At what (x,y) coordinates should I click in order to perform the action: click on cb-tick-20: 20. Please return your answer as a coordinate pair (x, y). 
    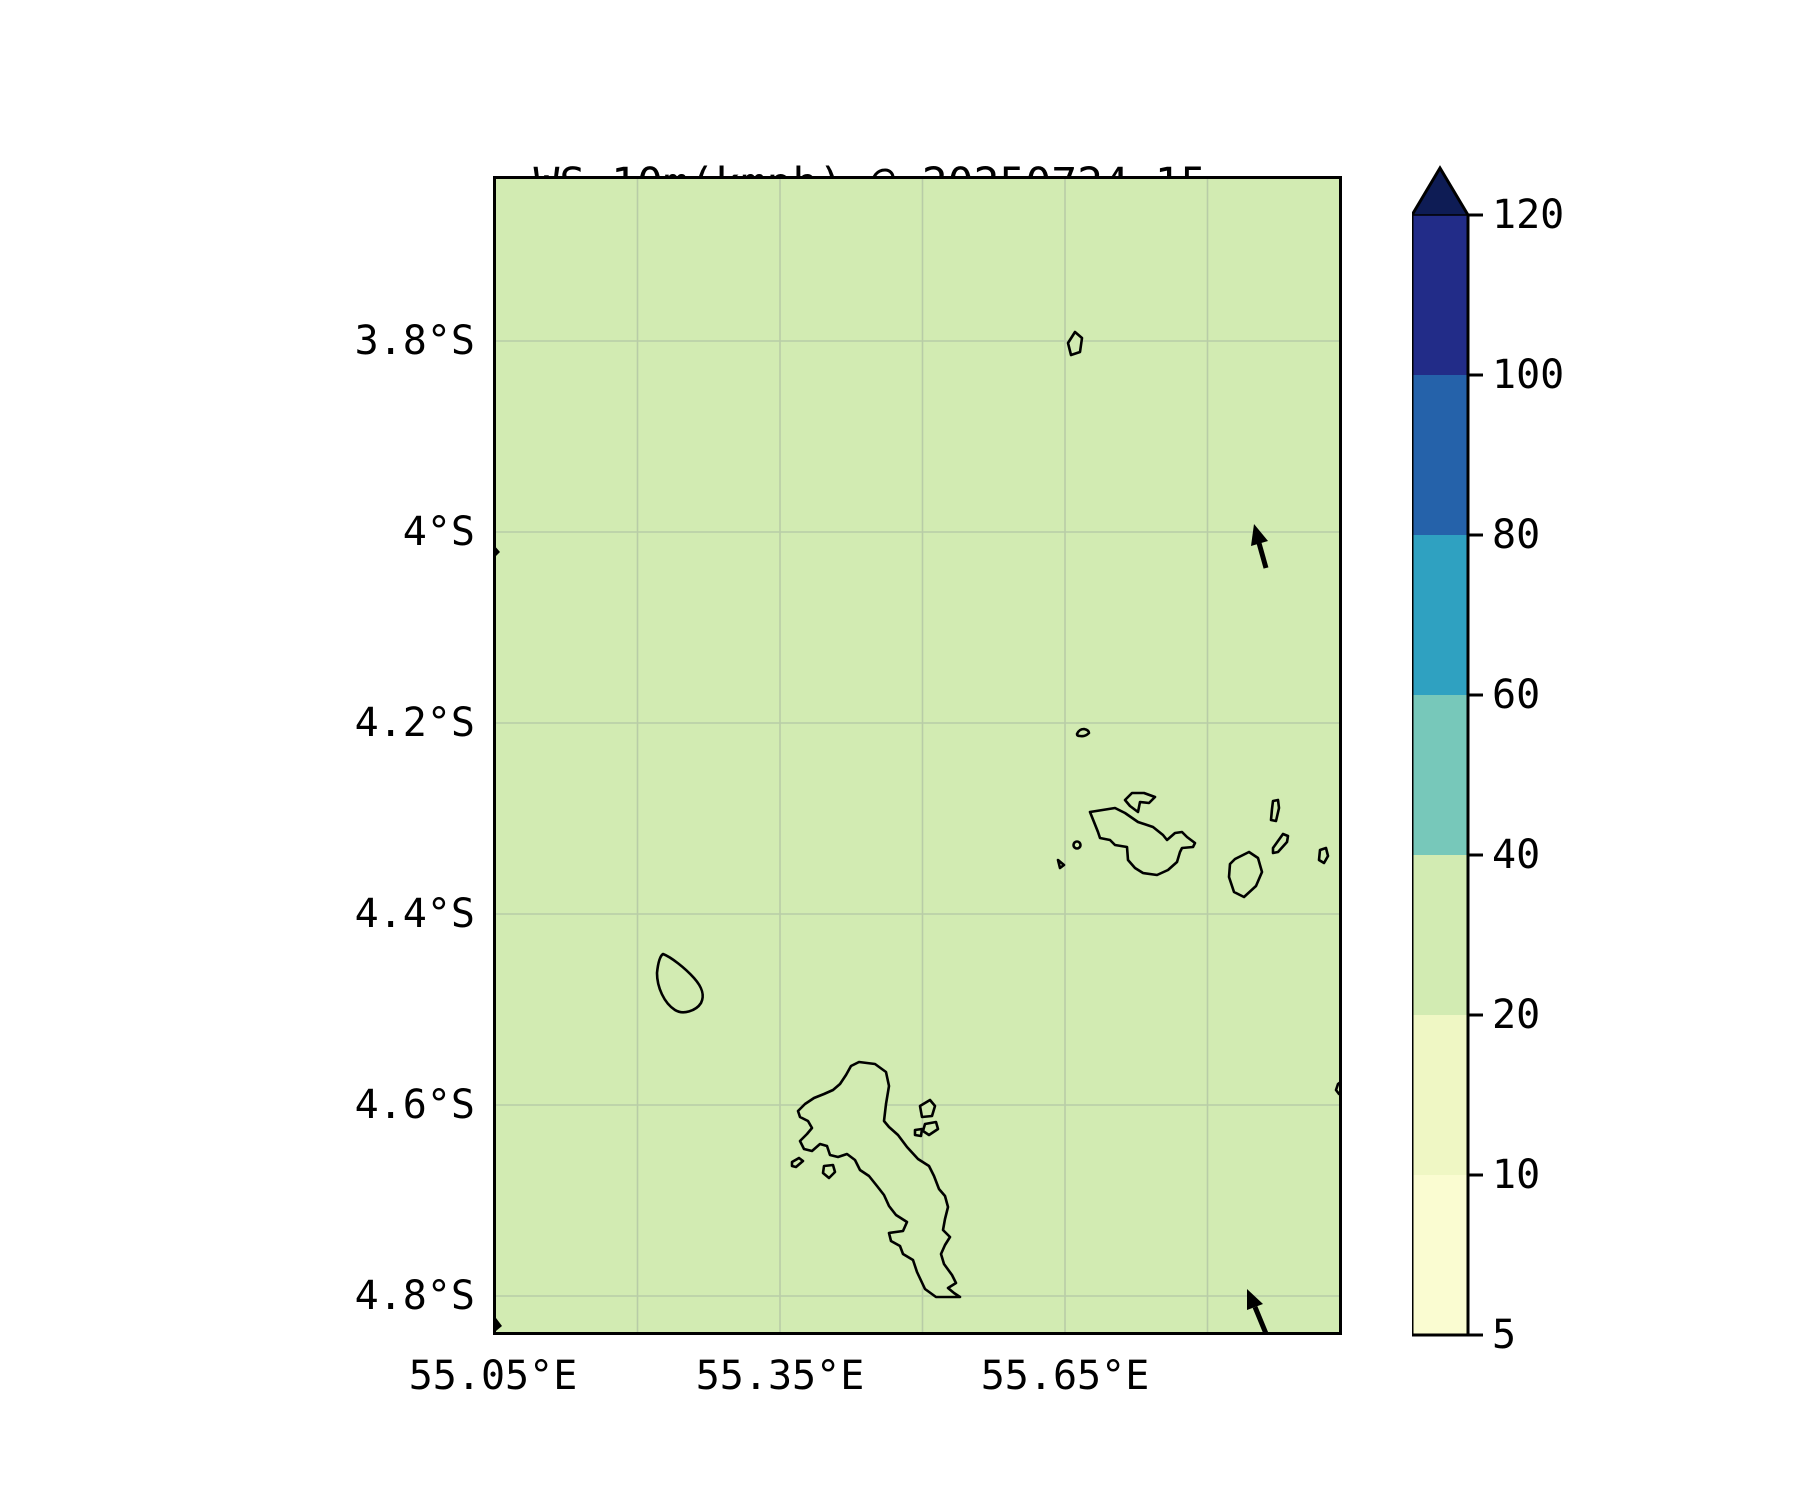
    Looking at the image, I should click on (1516, 1015).